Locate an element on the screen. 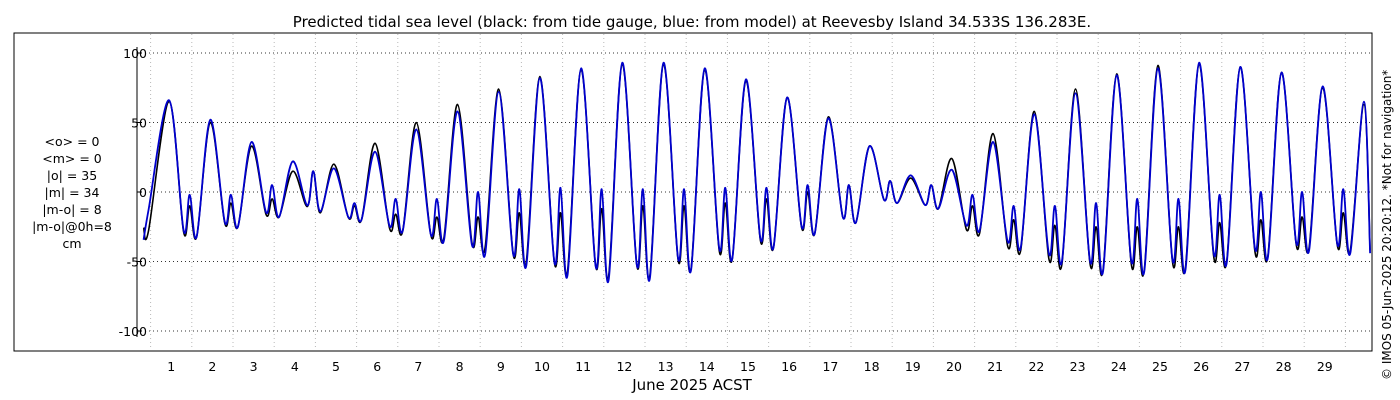 The width and height of the screenshot is (1400, 400). stat-mean-model: <m> = 0 is located at coordinates (72, 158).